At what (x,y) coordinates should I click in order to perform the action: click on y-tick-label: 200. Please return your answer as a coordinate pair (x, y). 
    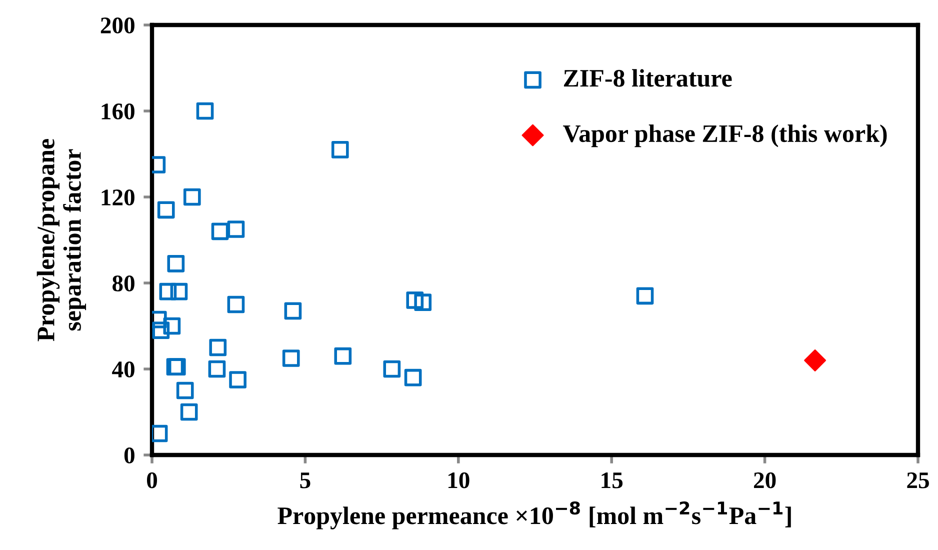
    Looking at the image, I should click on (117, 25).